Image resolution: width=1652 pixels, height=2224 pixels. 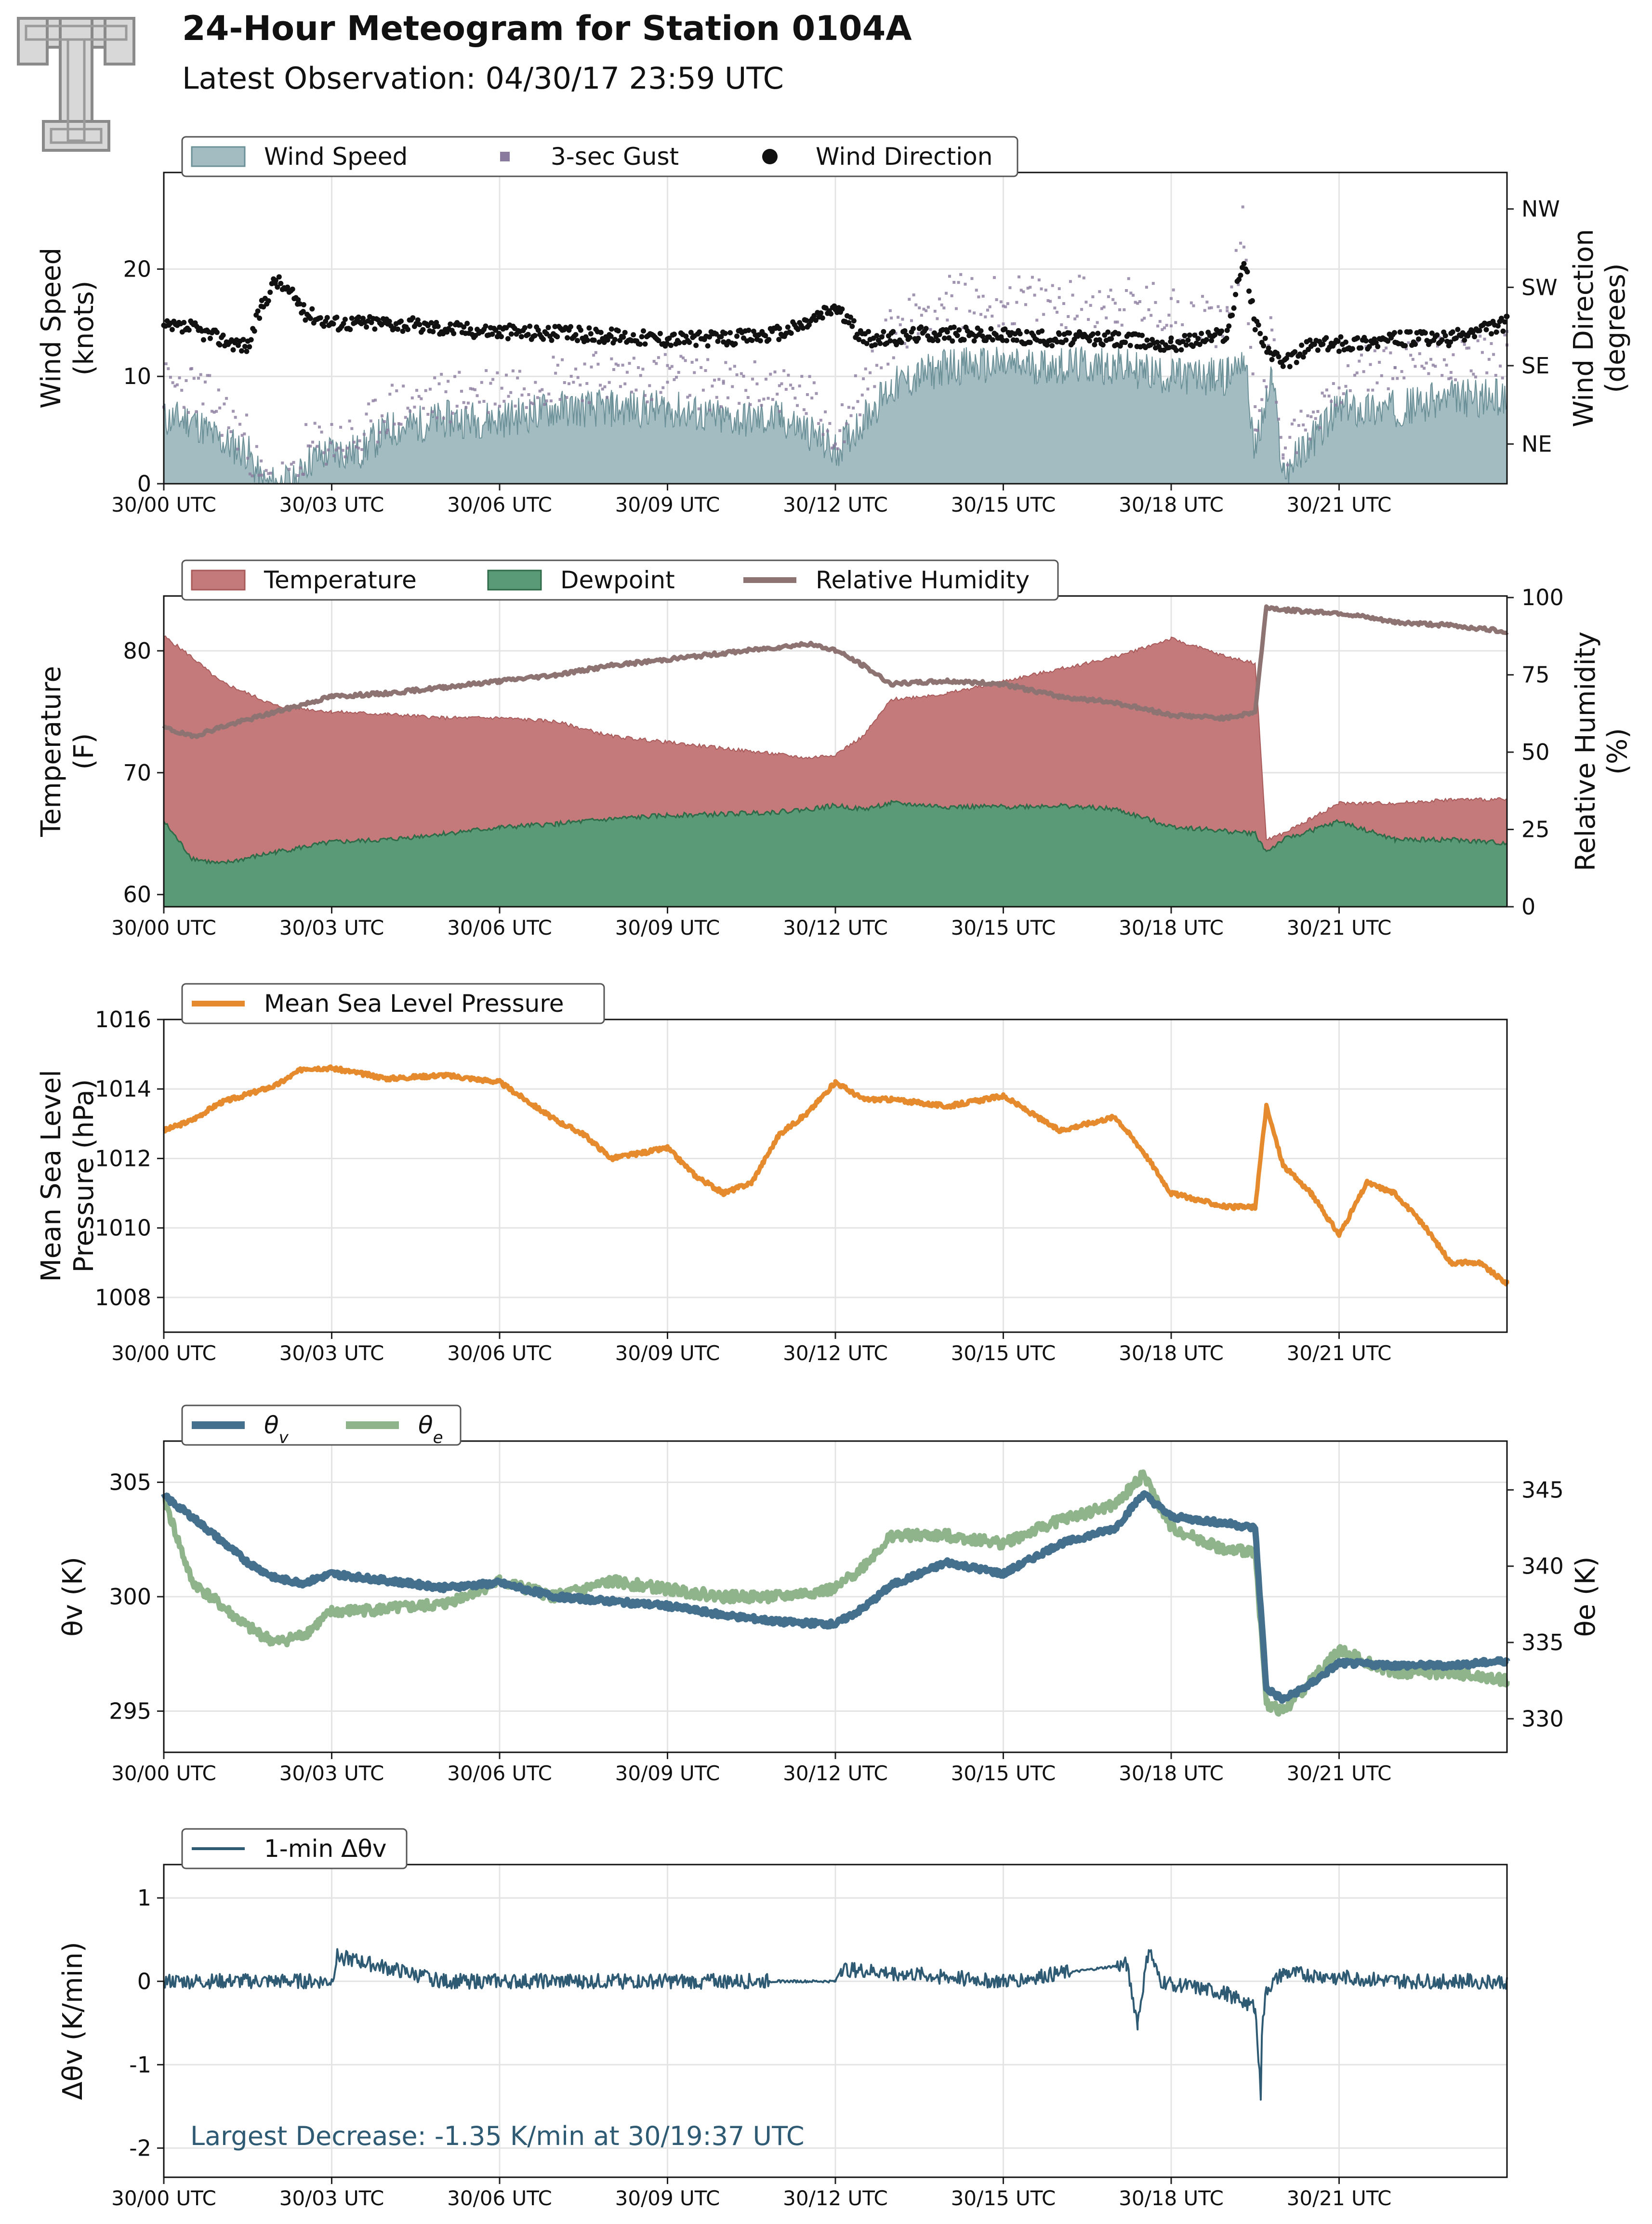 I want to click on y-axis-label: (F), so click(x=84, y=751).